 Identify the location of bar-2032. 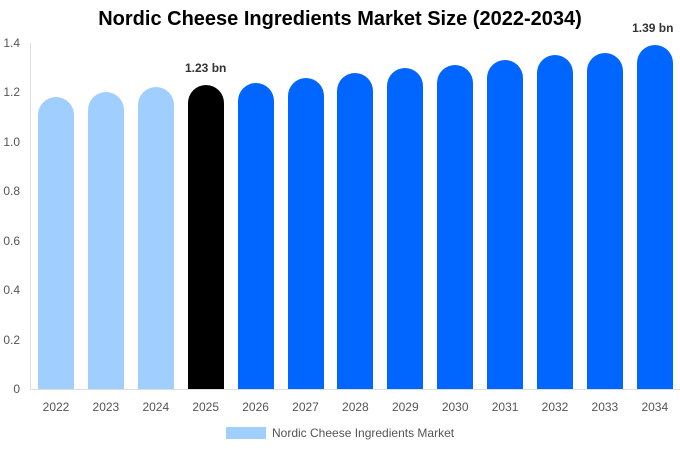
(555, 222).